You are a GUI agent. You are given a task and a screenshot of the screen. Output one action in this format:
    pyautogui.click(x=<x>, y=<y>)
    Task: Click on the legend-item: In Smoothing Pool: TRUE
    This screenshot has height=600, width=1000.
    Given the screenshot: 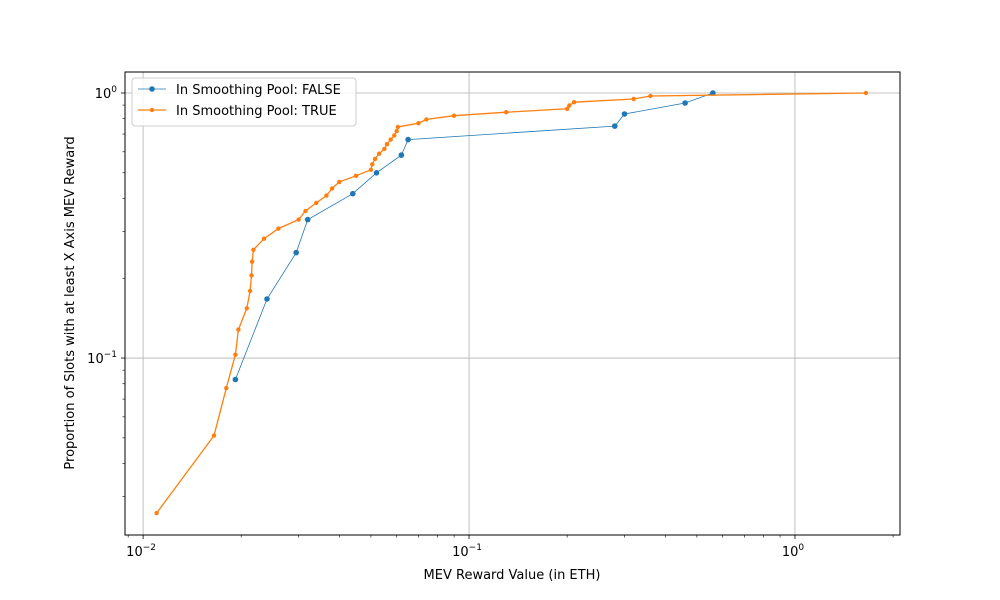 What is the action you would take?
    pyautogui.click(x=237, y=111)
    